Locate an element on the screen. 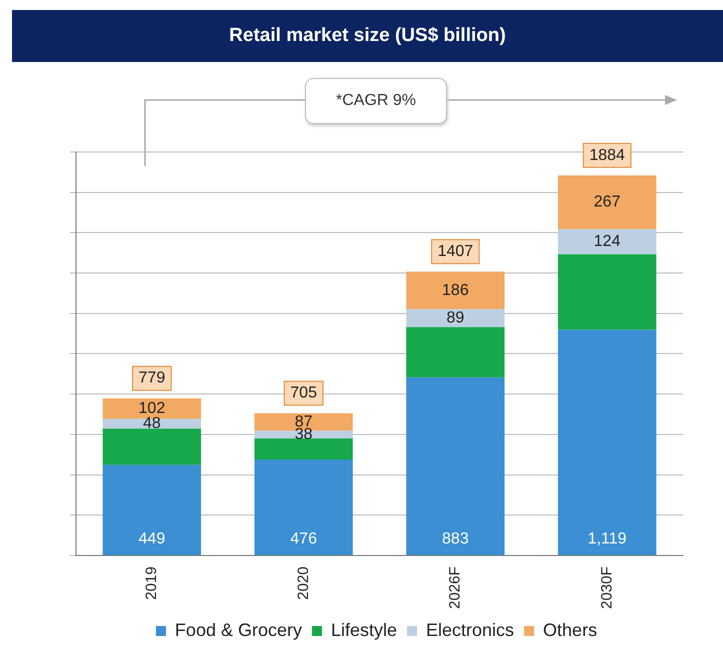 The height and width of the screenshot is (650, 723). data-label: 267 is located at coordinates (607, 202).